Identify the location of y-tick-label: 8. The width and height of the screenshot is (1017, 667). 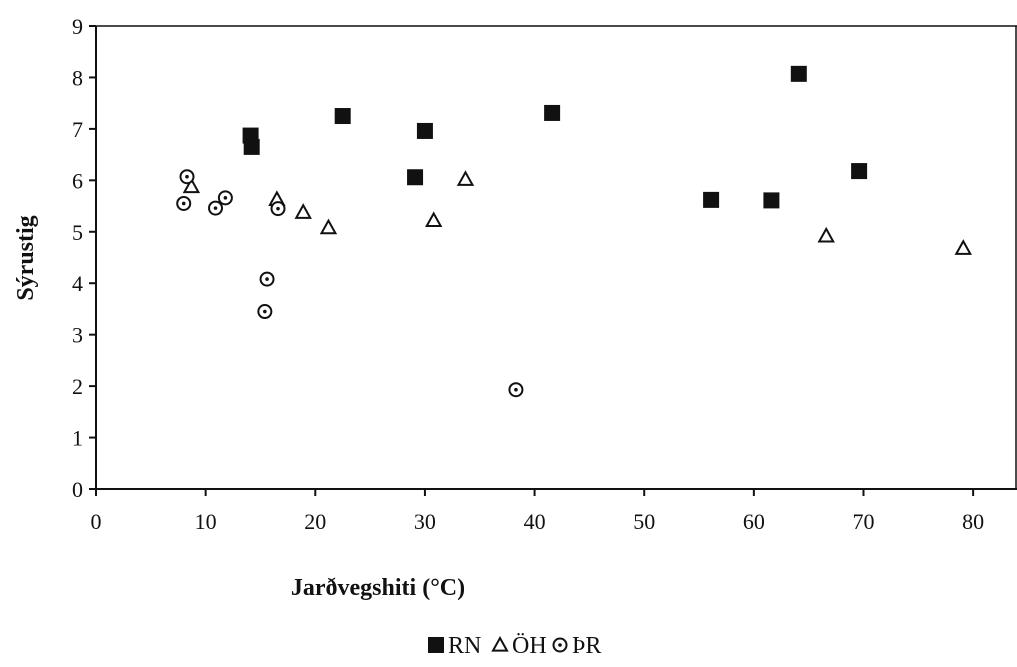
(77, 77).